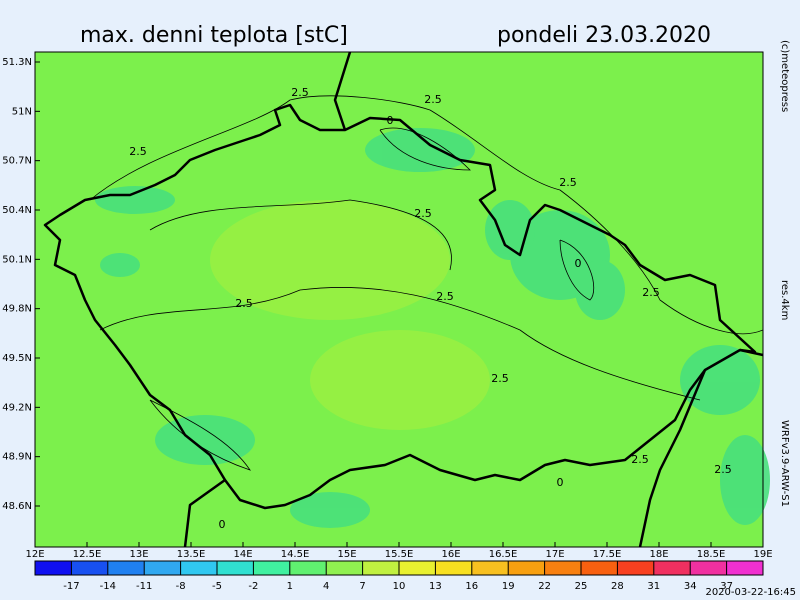 The width and height of the screenshot is (800, 600). What do you see at coordinates (617, 586) in the screenshot?
I see `colorbar-label: 28` at bounding box center [617, 586].